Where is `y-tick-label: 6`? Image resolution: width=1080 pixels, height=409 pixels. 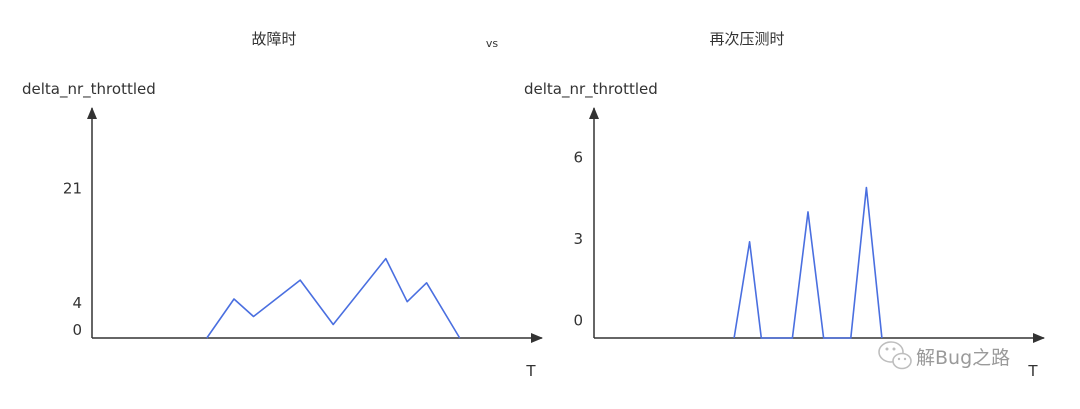
y-tick-label: 6 is located at coordinates (578, 158).